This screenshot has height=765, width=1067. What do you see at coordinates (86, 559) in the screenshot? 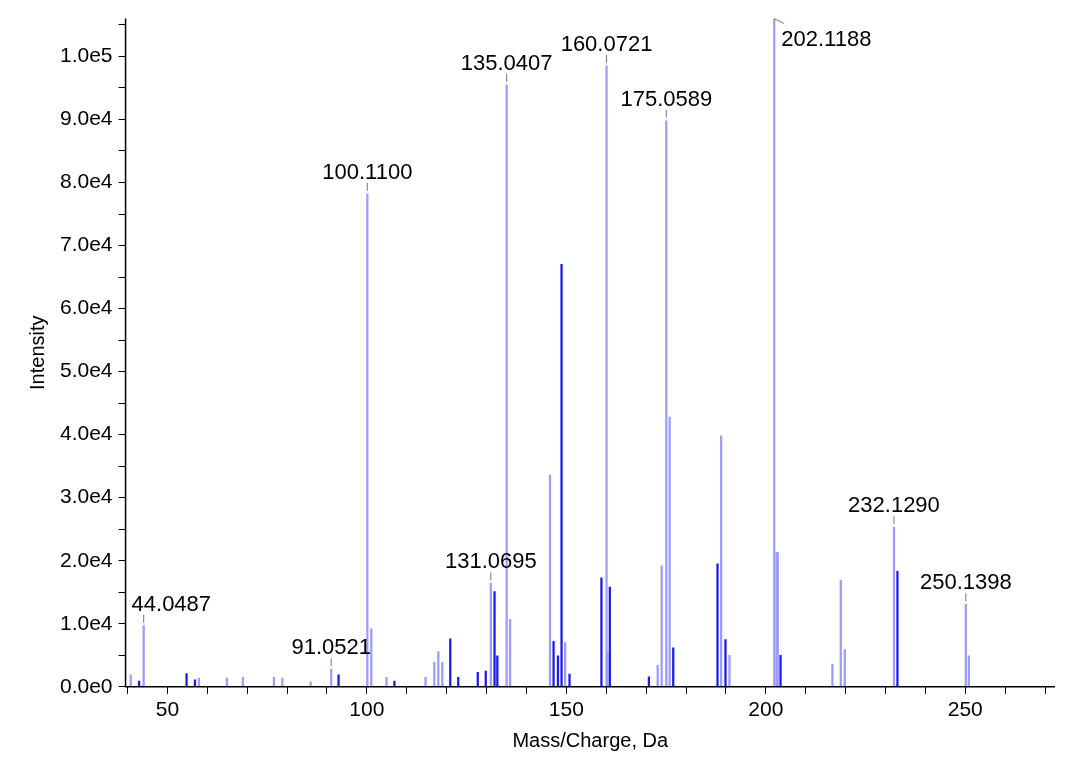
I see `y-tick-label: 2.0e4` at bounding box center [86, 559].